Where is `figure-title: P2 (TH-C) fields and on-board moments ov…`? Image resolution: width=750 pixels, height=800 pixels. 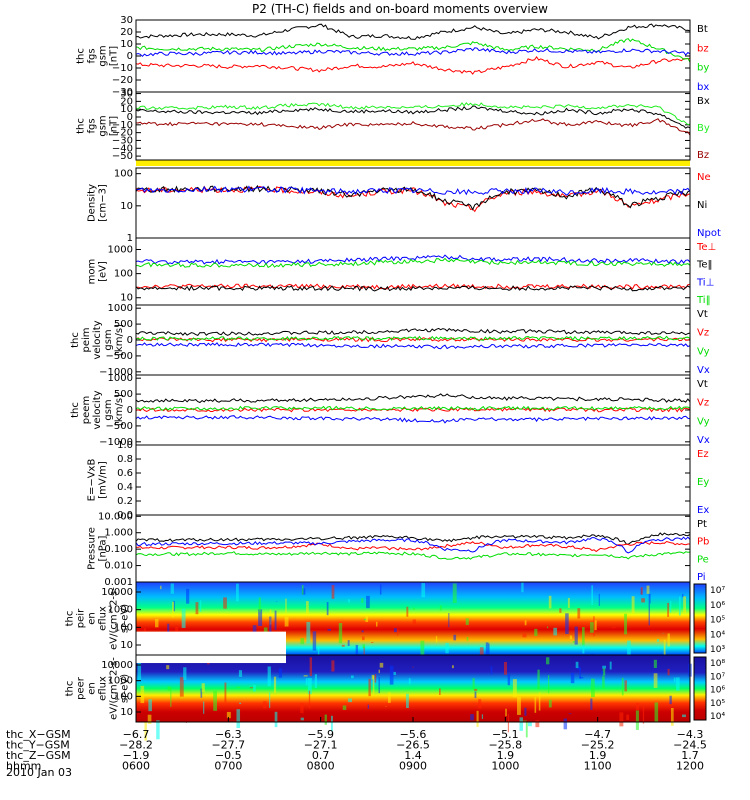 figure-title: P2 (TH-C) fields and on-board moments ov… is located at coordinates (400, 9).